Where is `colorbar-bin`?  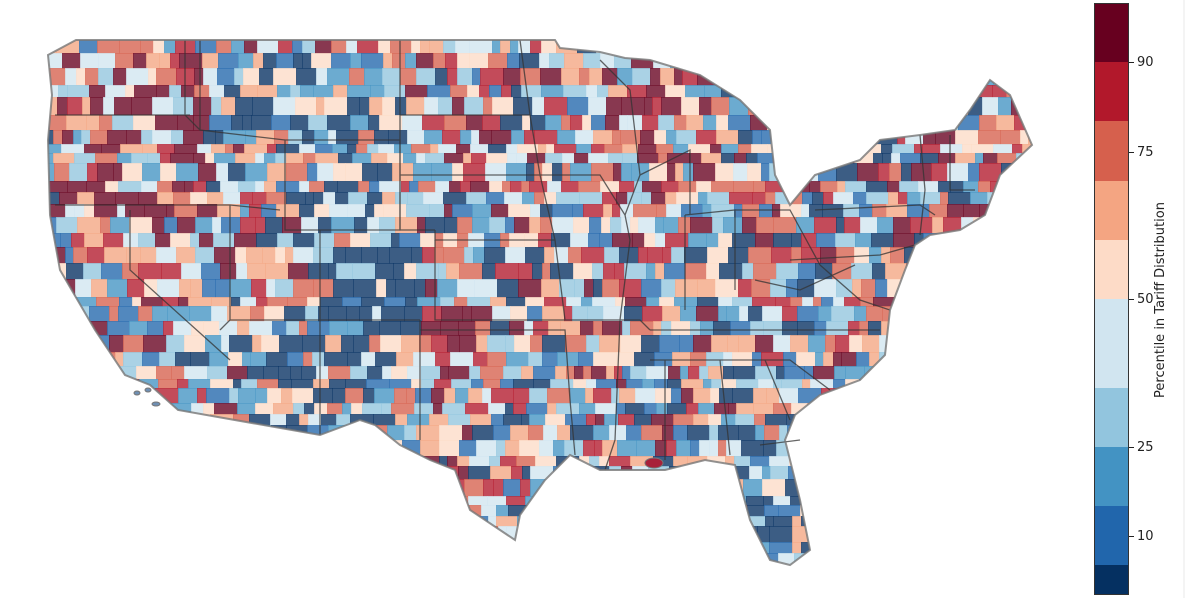
colorbar-bin is located at coordinates (1111, 343).